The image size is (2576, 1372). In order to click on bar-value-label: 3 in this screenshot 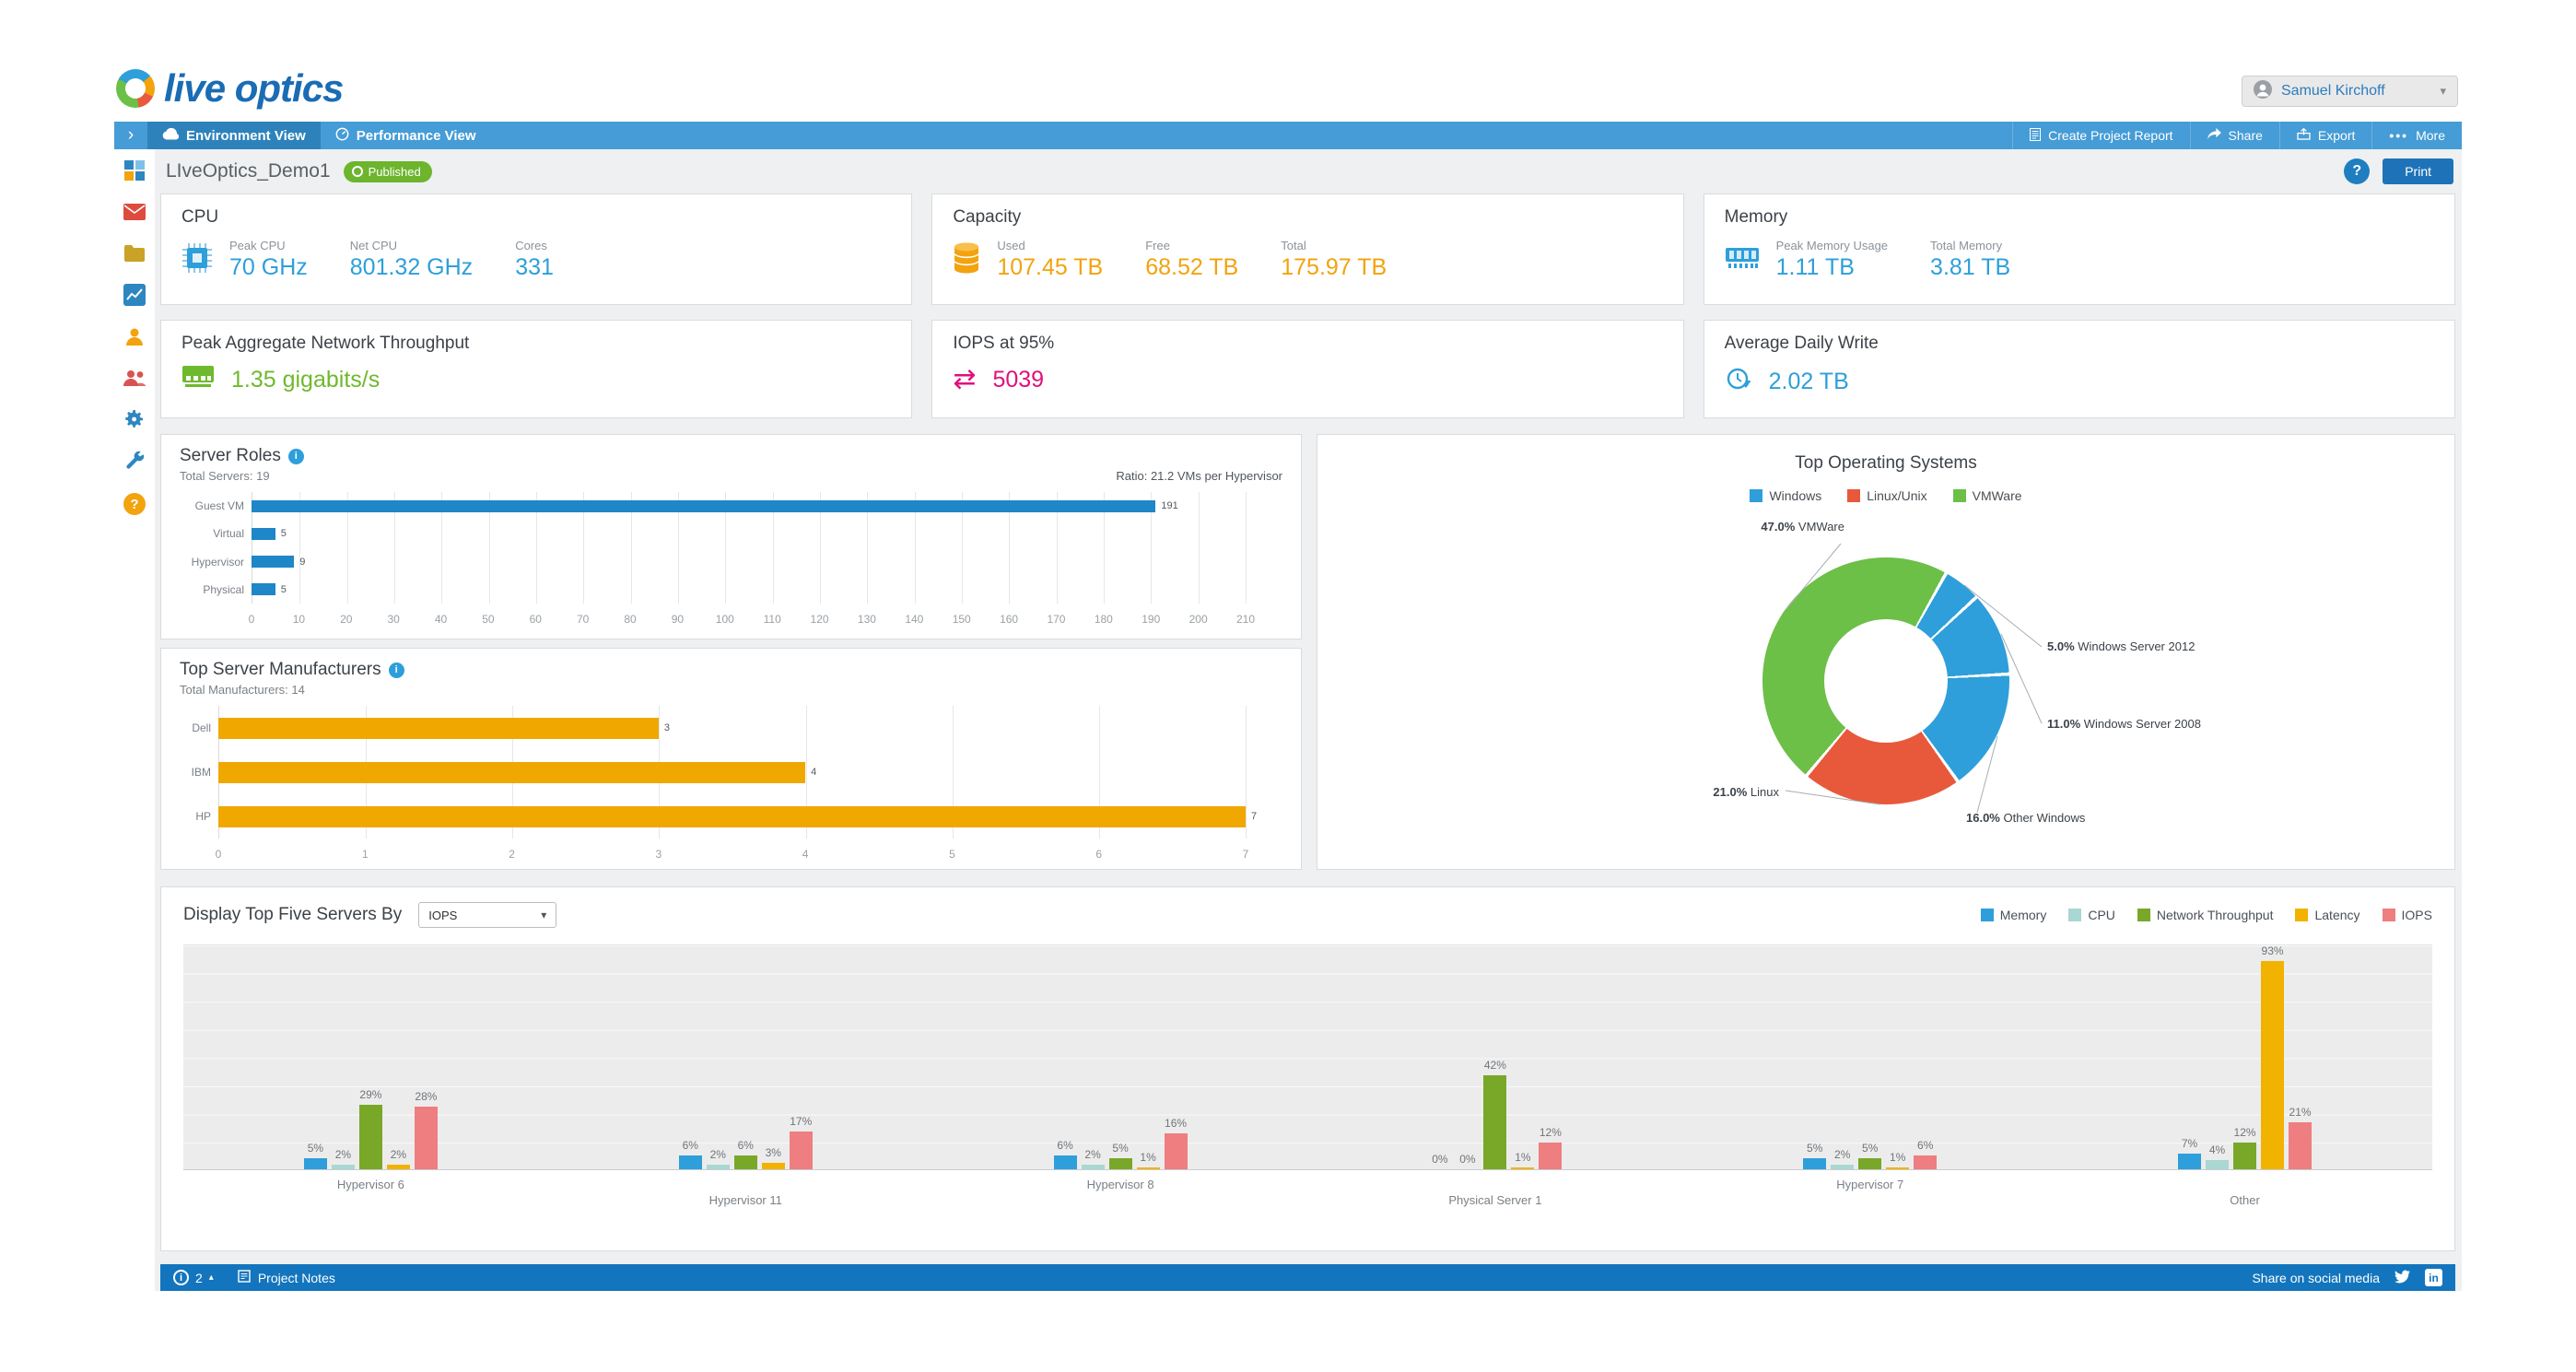, I will do `click(667, 727)`.